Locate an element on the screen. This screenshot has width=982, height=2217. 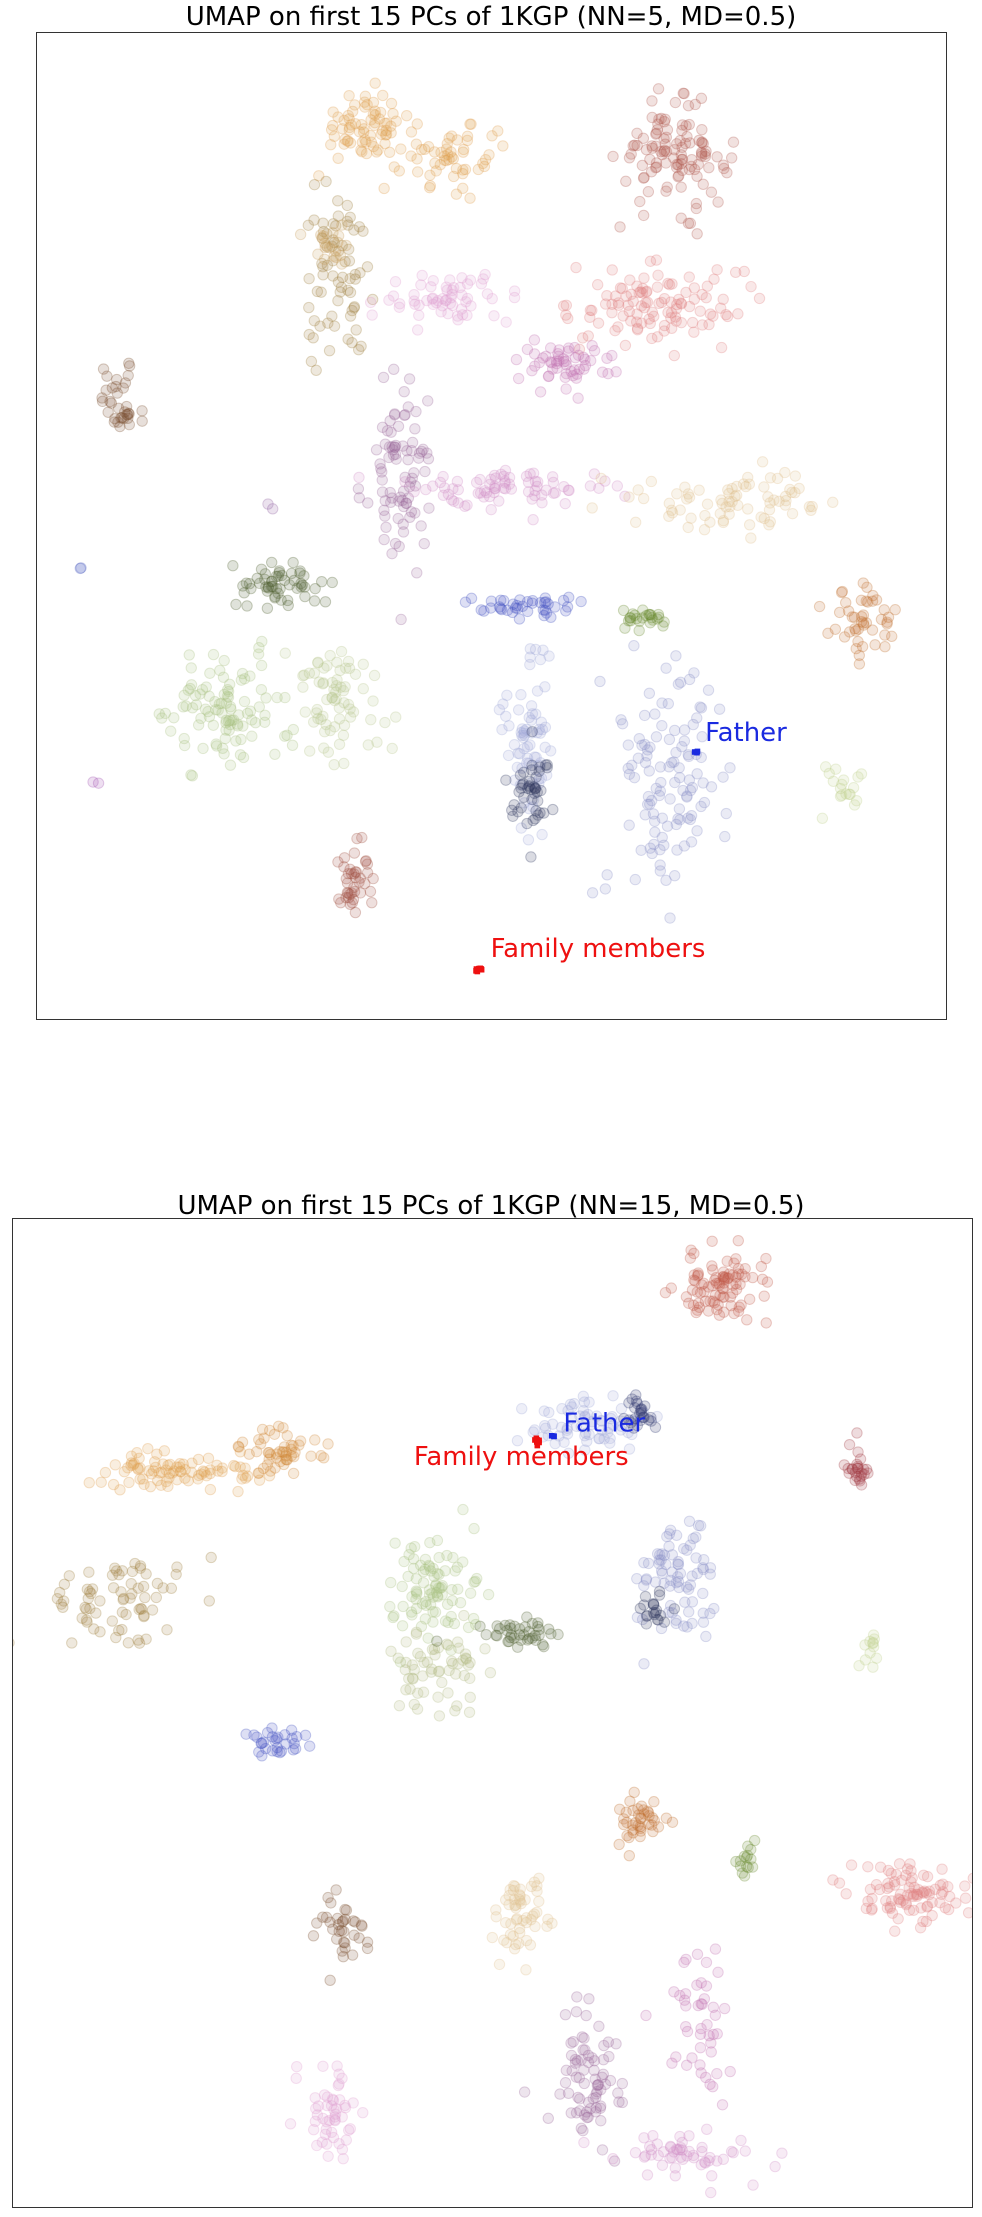
highlight-point is located at coordinates (481, 969).